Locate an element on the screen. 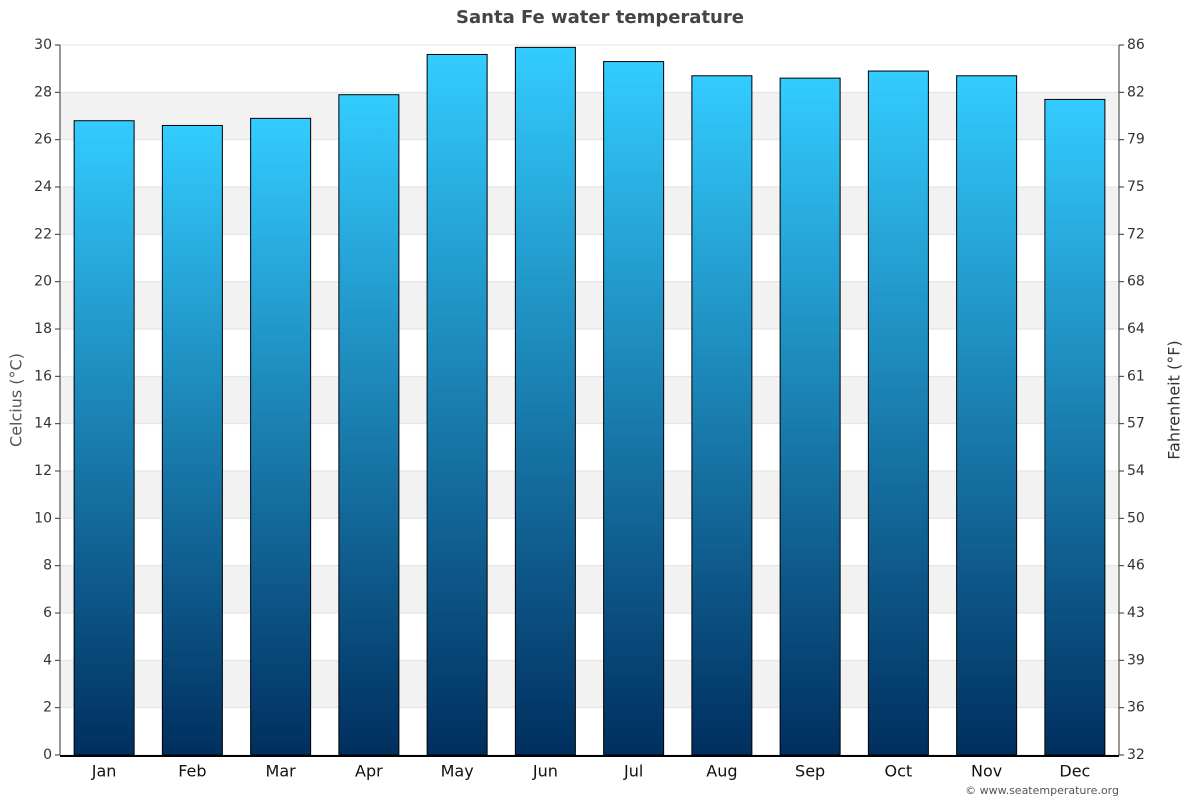 This screenshot has width=1200, height=800. y-tick-label: 0 is located at coordinates (47, 755).